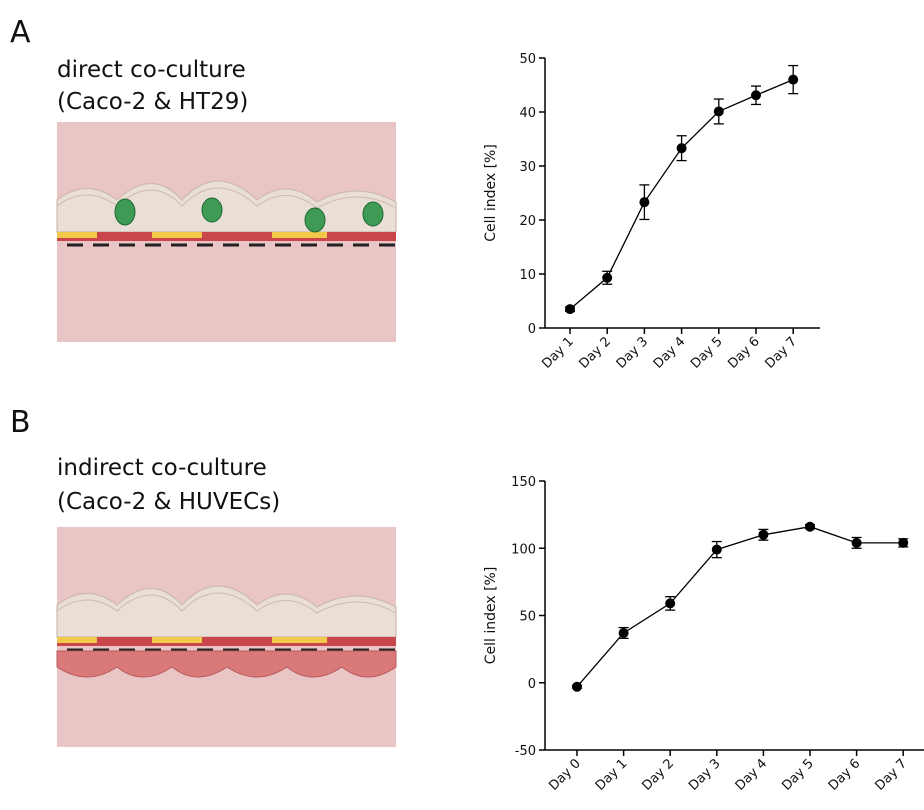 The height and width of the screenshot is (810, 924). Describe the element at coordinates (527, 113) in the screenshot. I see `y-tick-label: 40` at that location.